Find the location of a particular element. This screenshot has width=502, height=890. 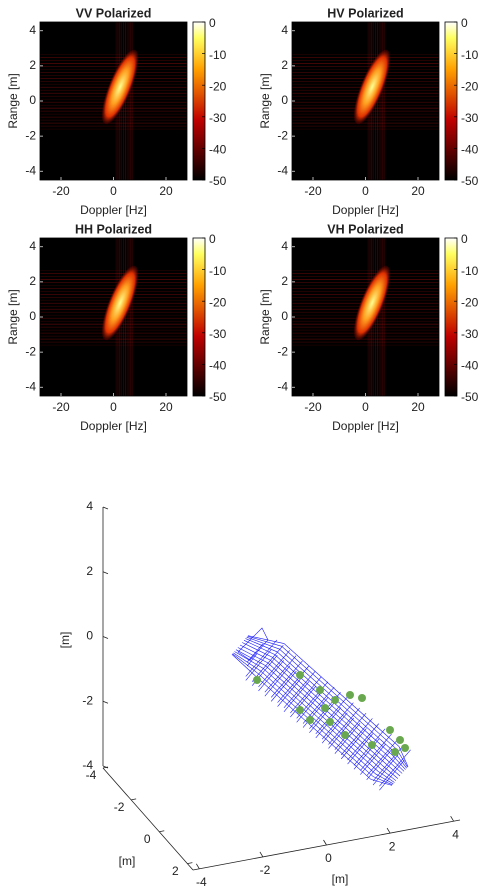

y-axis-label: [m] is located at coordinates (127, 861).